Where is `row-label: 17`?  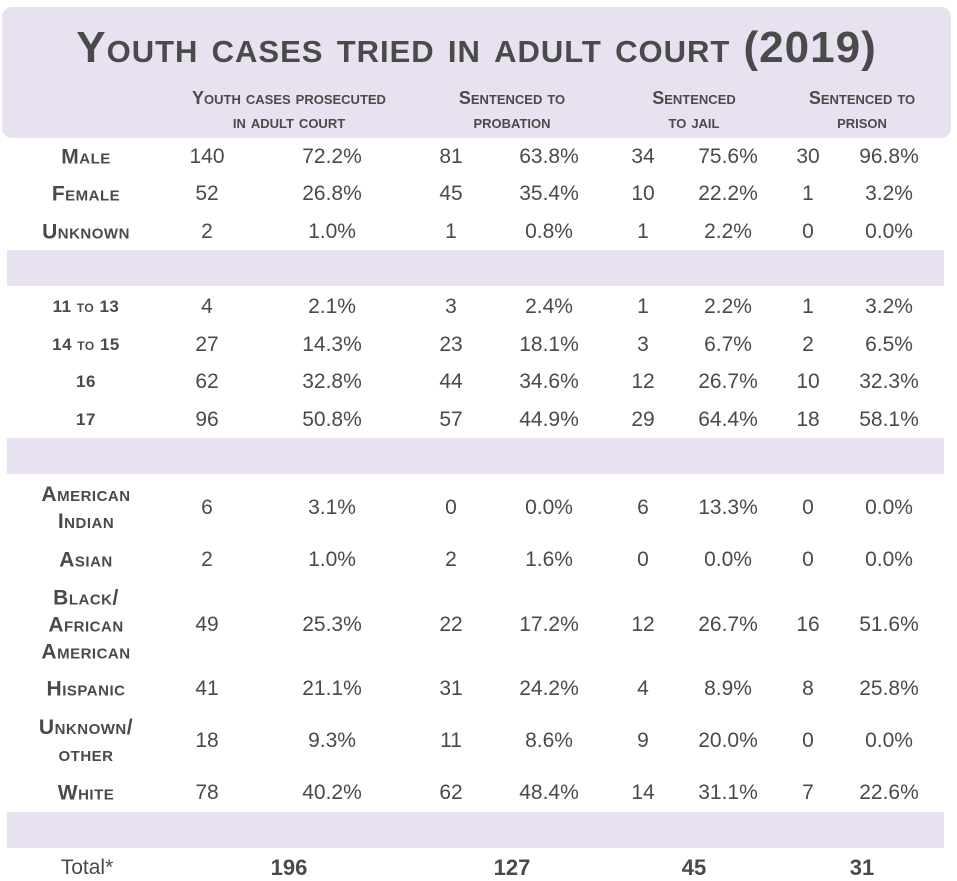 row-label: 17 is located at coordinates (86, 420).